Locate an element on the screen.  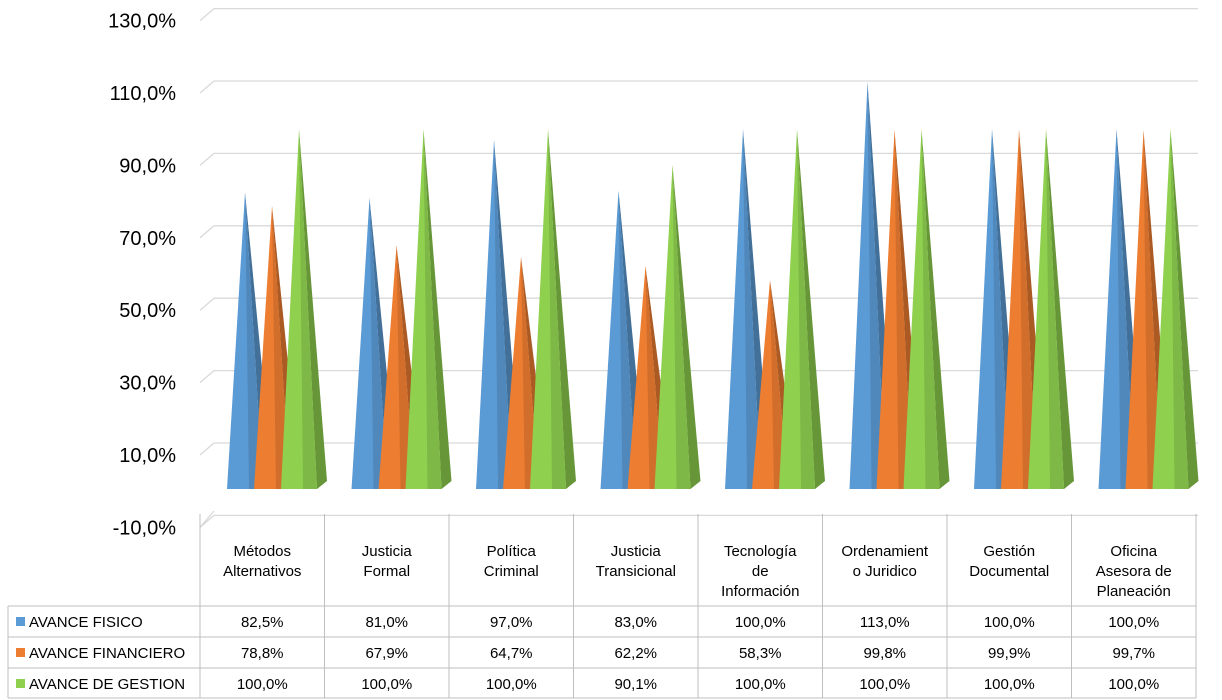
y-tick-label: 90,0% is located at coordinates (147, 166).